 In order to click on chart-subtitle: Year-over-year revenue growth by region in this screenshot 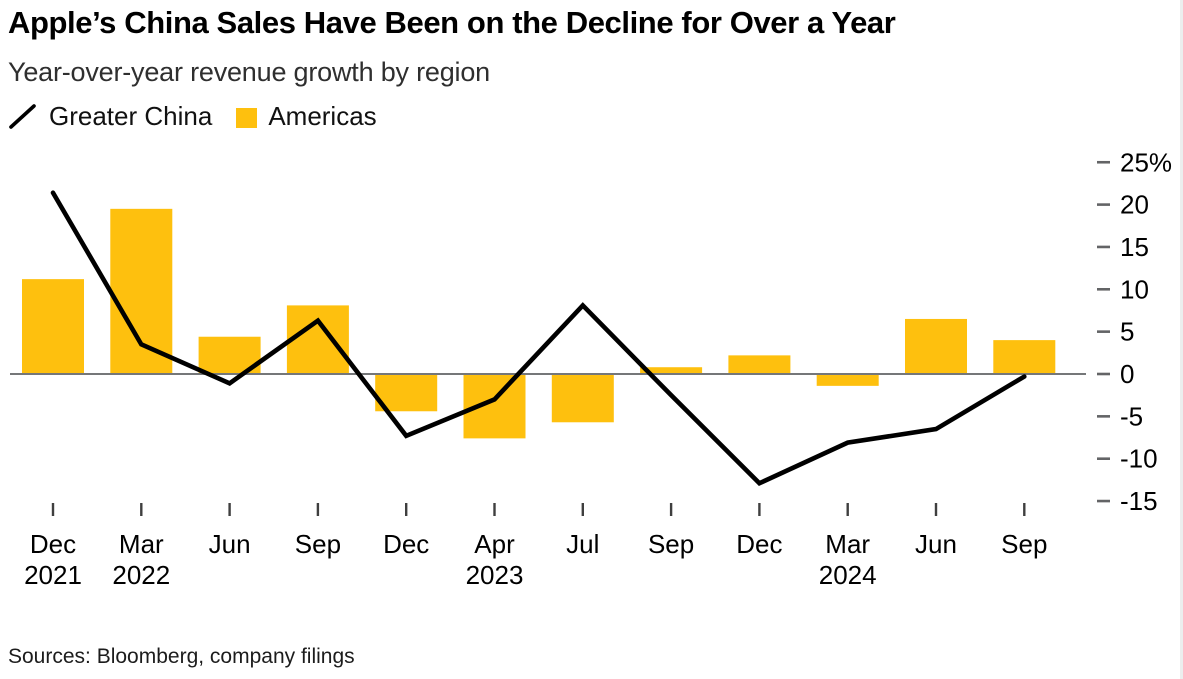, I will do `click(249, 72)`.